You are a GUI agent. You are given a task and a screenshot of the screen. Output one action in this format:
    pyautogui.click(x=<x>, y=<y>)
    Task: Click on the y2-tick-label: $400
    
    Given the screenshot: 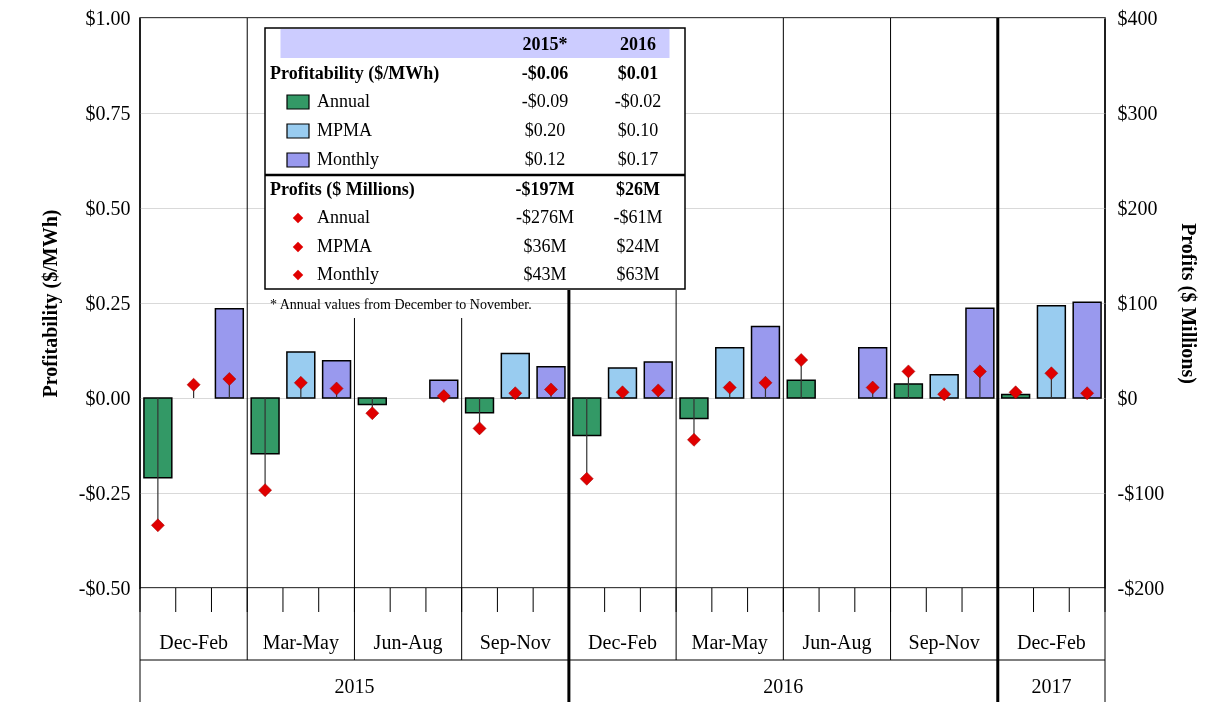 What is the action you would take?
    pyautogui.click(x=1137, y=17)
    